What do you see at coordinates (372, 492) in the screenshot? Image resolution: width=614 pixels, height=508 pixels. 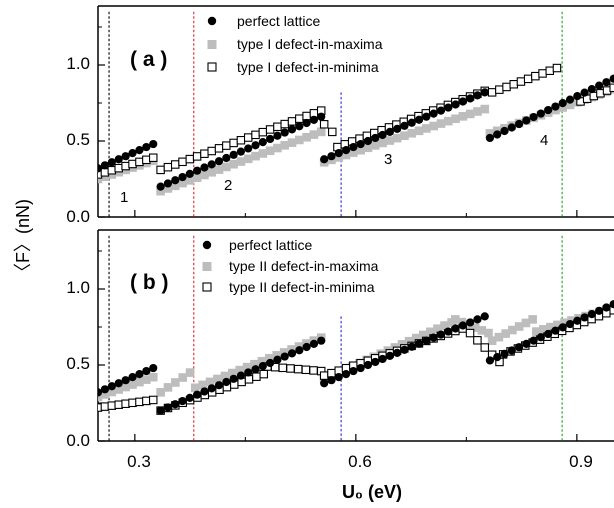 I see `x-axis-title: U₀ (eV)` at bounding box center [372, 492].